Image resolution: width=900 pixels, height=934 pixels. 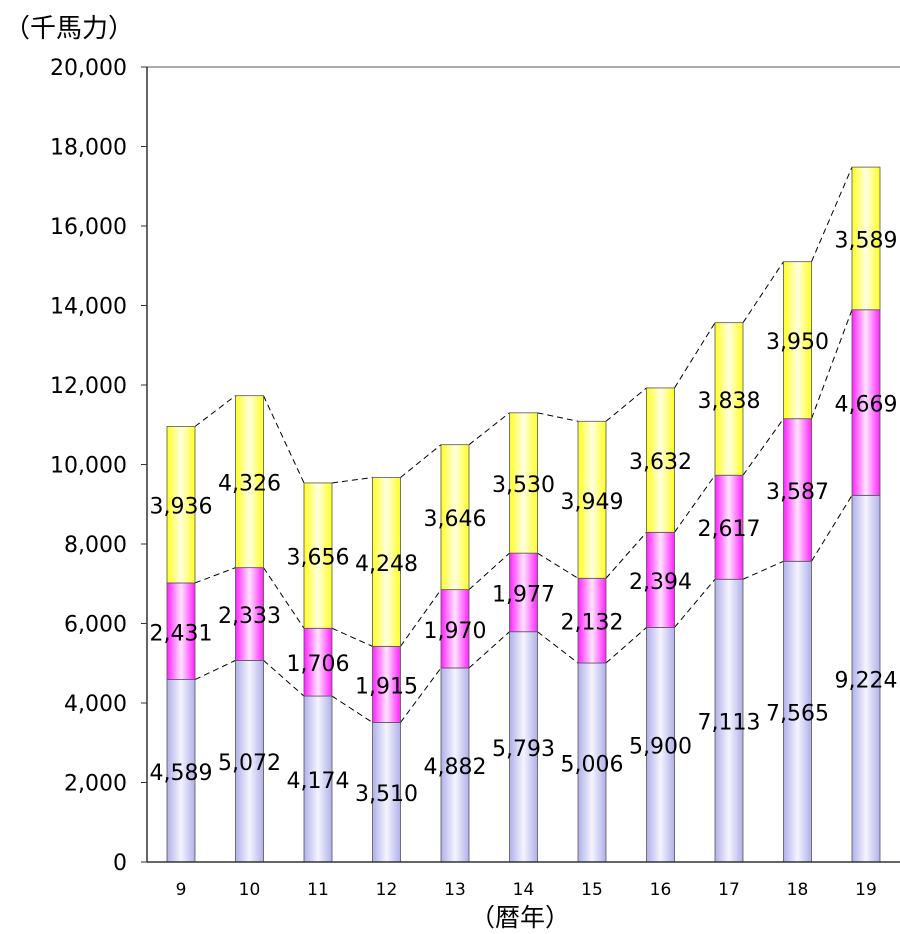 I want to click on y-tick-label: 20,000, so click(x=88, y=68).